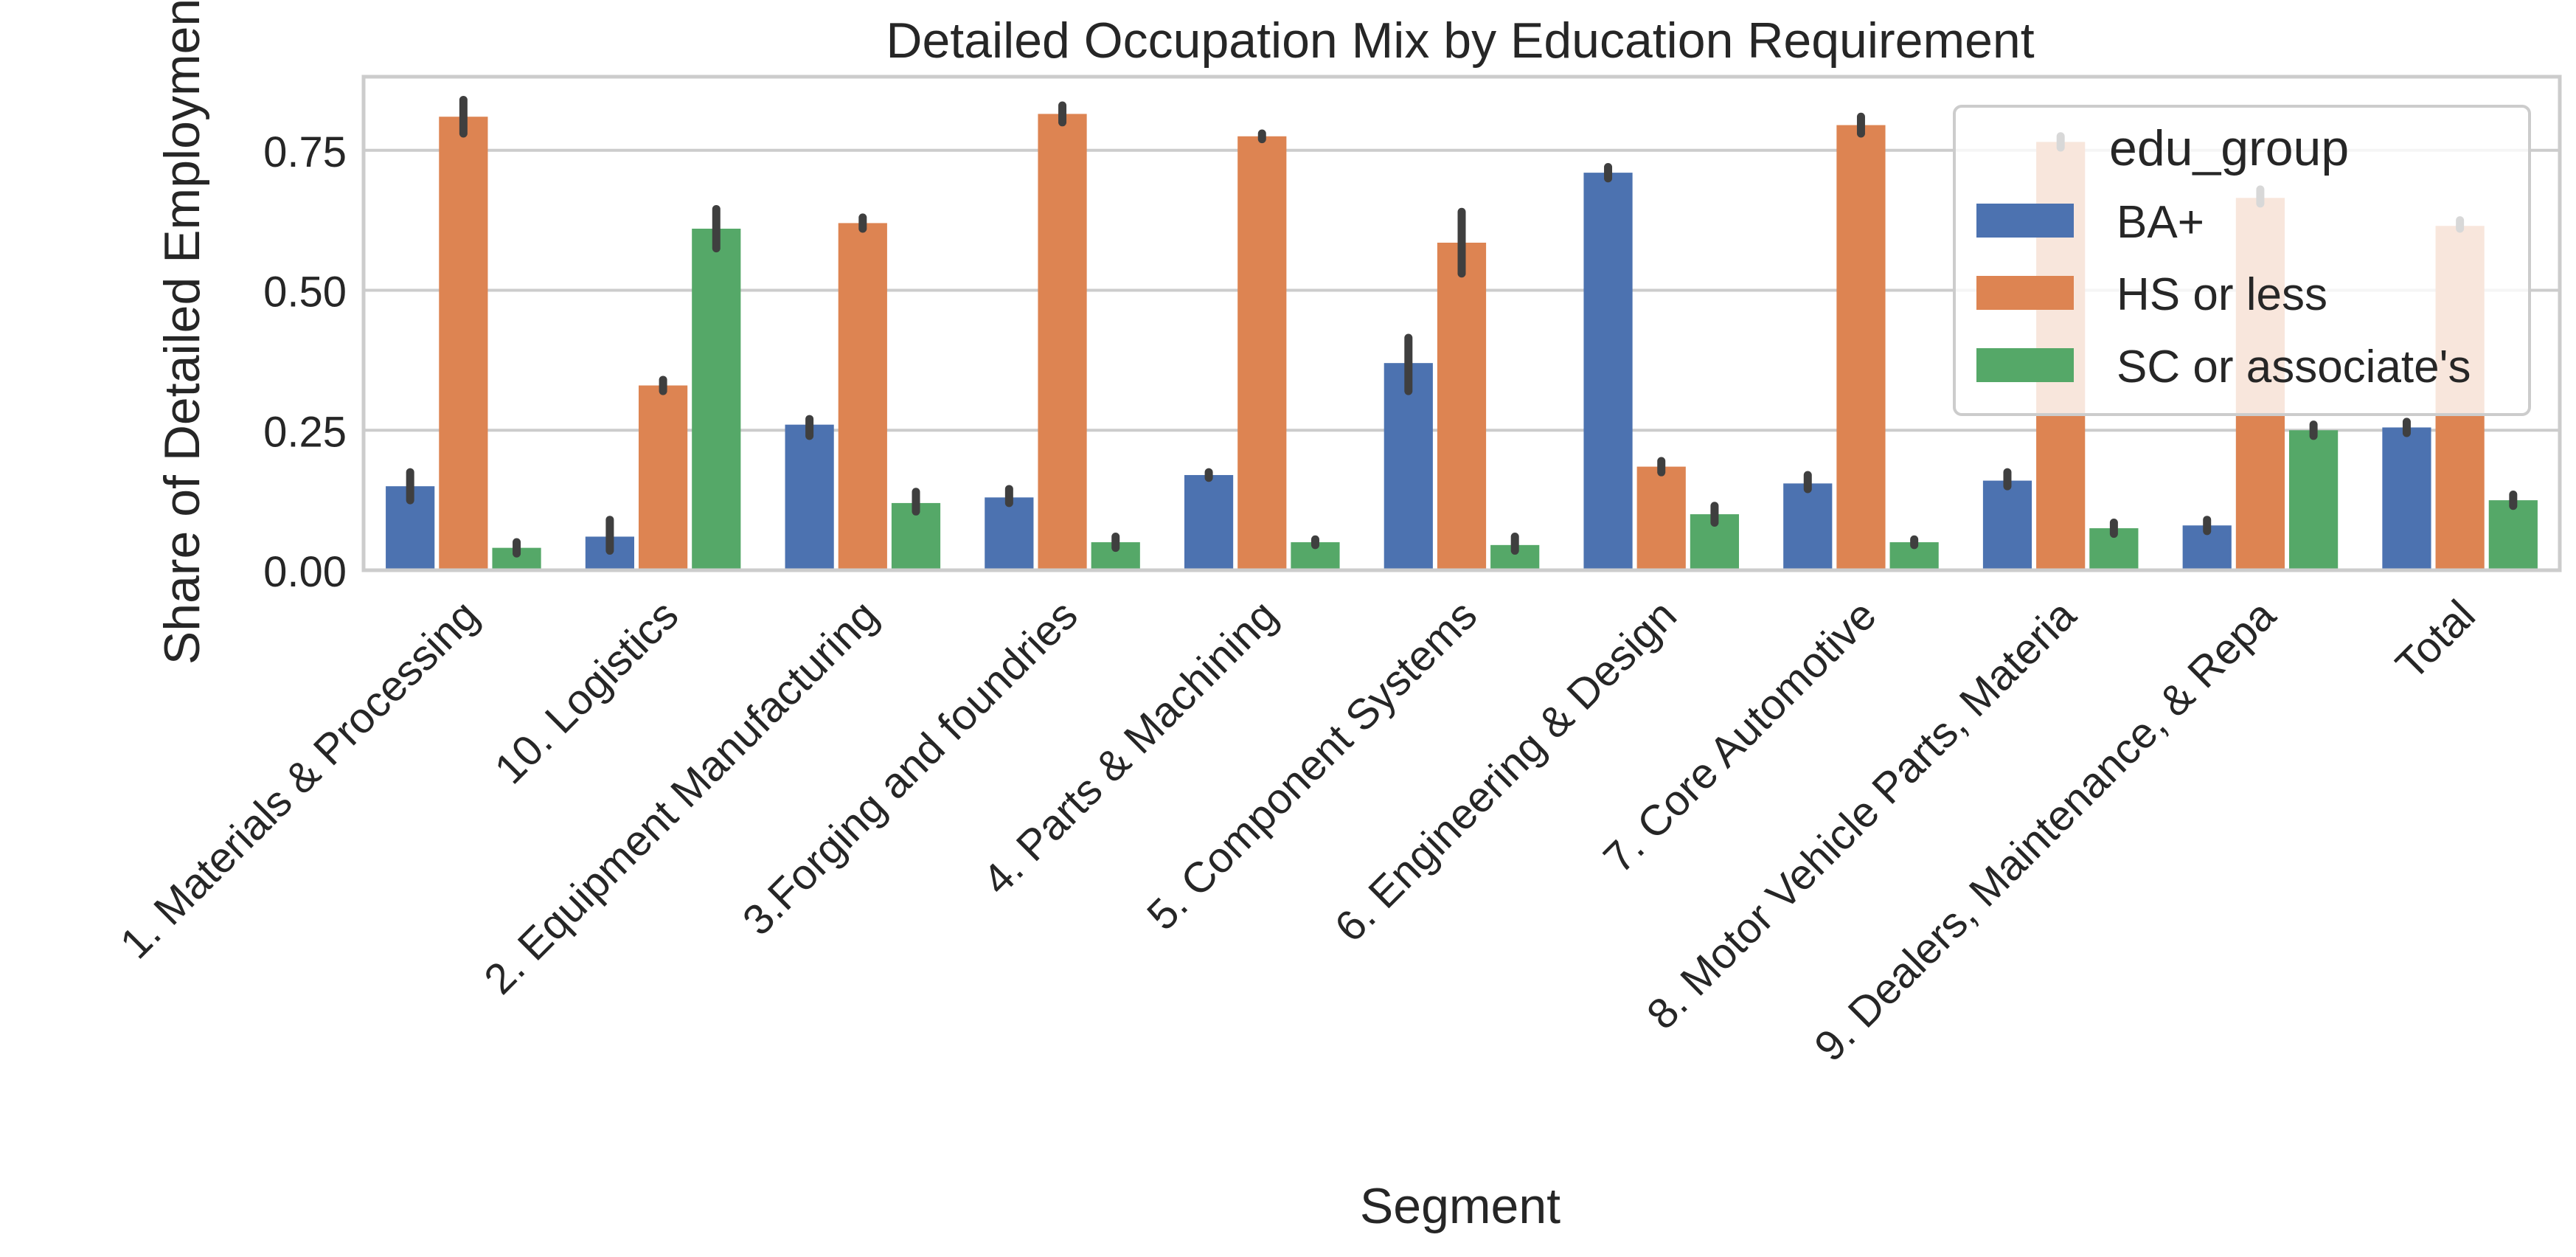  Describe the element at coordinates (305, 362) in the screenshot. I see `y-tick-labels: 0.00 0.25 0.50 0.75` at that location.